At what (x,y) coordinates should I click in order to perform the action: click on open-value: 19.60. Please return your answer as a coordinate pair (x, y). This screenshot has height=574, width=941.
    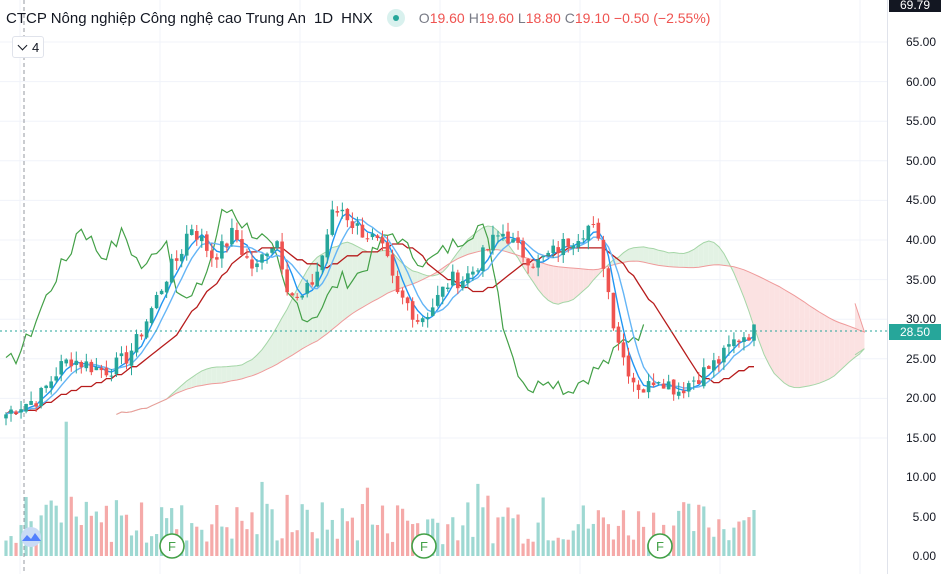
    Looking at the image, I should click on (447, 18).